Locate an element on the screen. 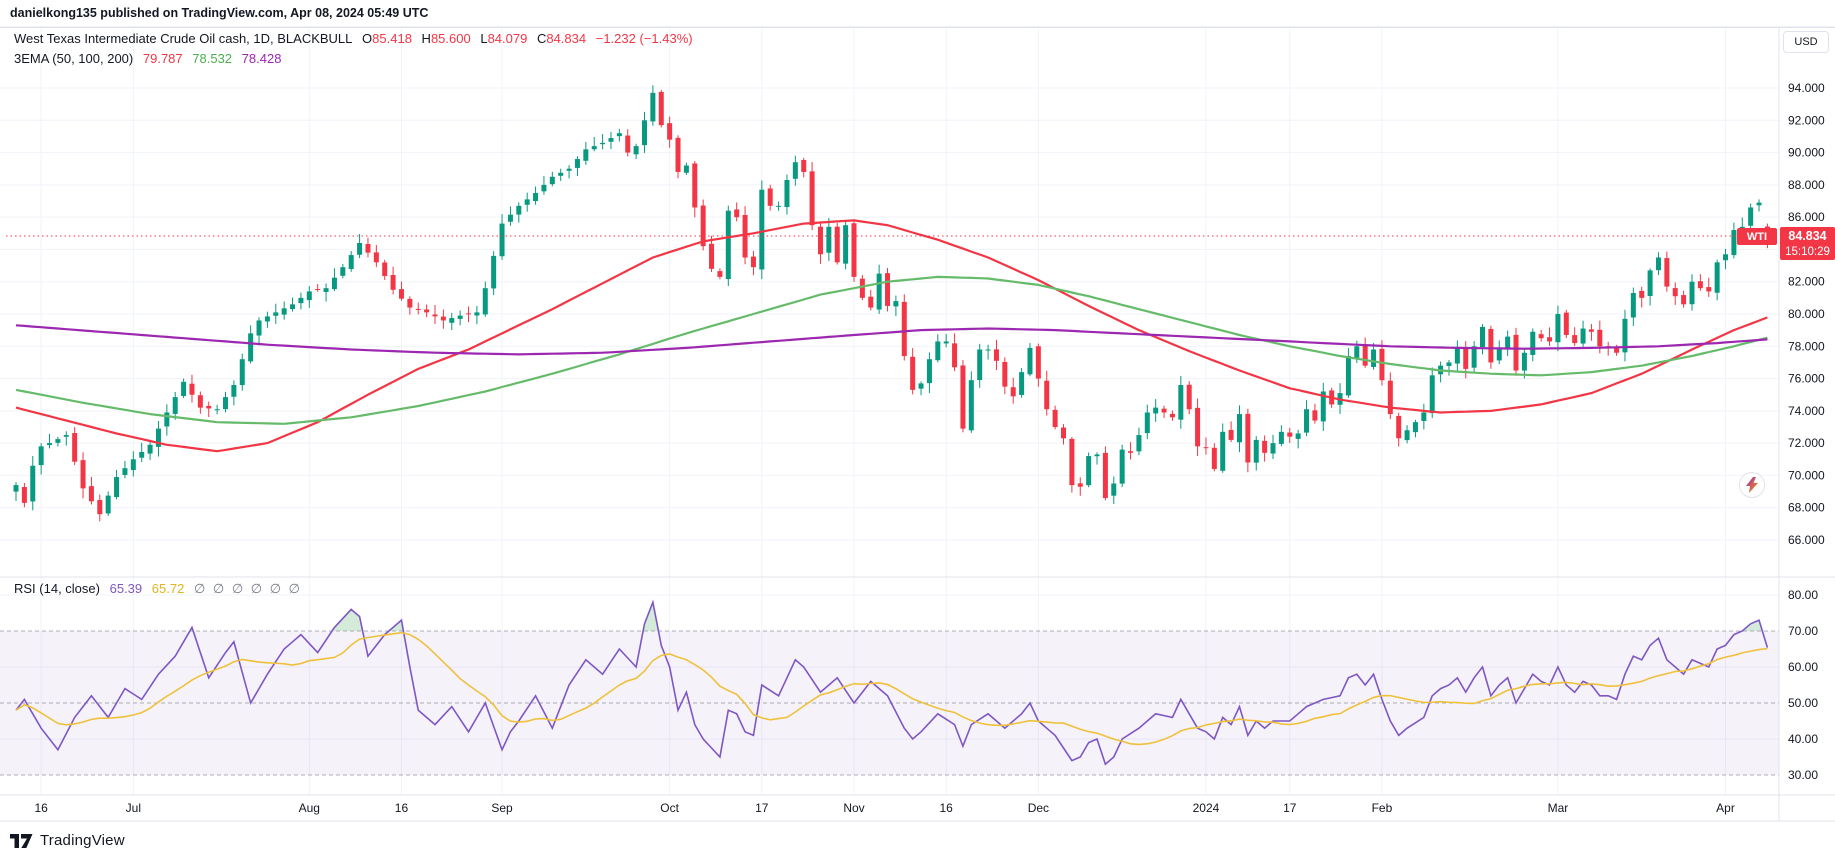  price-tick-label: 92.000 is located at coordinates (1806, 120).